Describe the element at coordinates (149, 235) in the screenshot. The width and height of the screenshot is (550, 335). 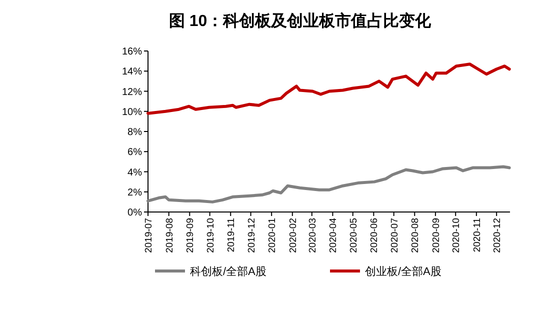
I see `x-tick-label: 2019-07` at that location.